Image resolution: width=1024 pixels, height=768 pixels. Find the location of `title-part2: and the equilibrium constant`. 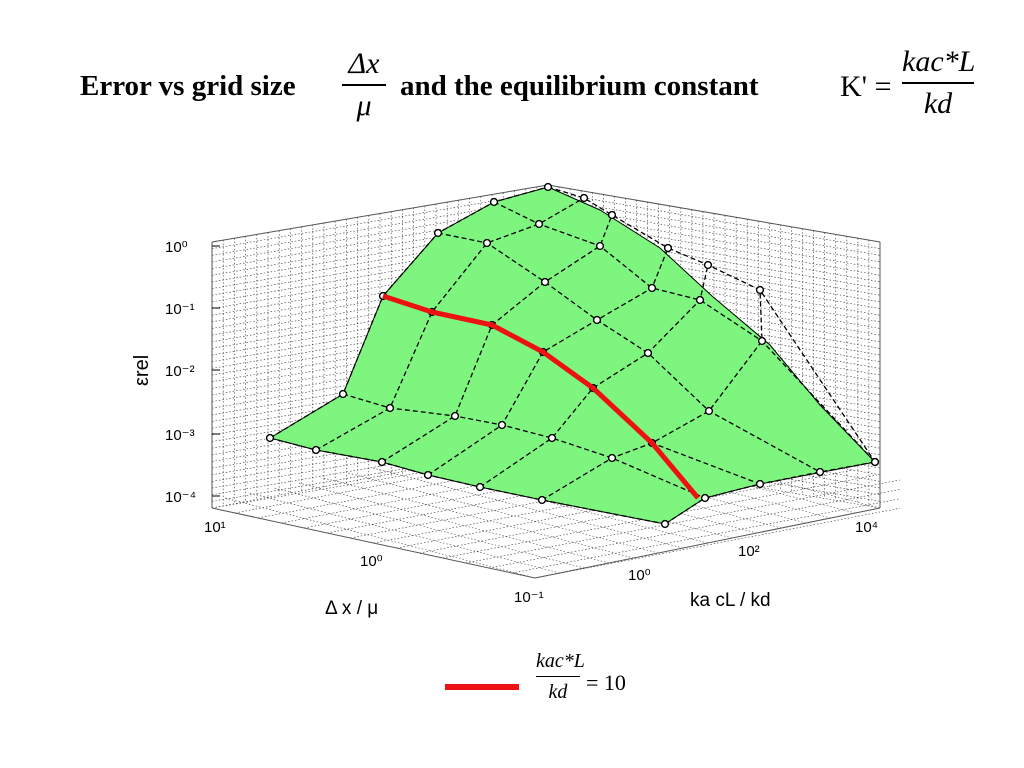

title-part2: and the equilibrium constant is located at coordinates (579, 86).